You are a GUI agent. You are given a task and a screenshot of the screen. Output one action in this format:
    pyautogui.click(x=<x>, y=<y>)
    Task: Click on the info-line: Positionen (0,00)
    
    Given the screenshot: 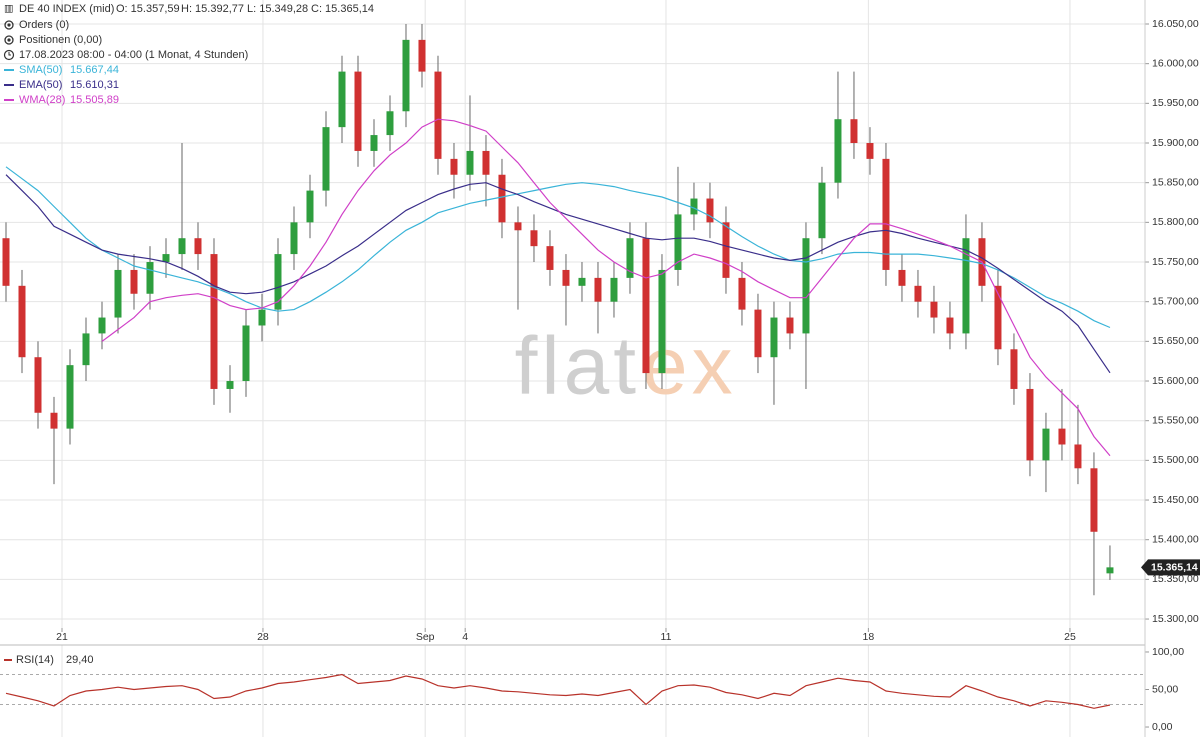 What is the action you would take?
    pyautogui.click(x=60, y=40)
    